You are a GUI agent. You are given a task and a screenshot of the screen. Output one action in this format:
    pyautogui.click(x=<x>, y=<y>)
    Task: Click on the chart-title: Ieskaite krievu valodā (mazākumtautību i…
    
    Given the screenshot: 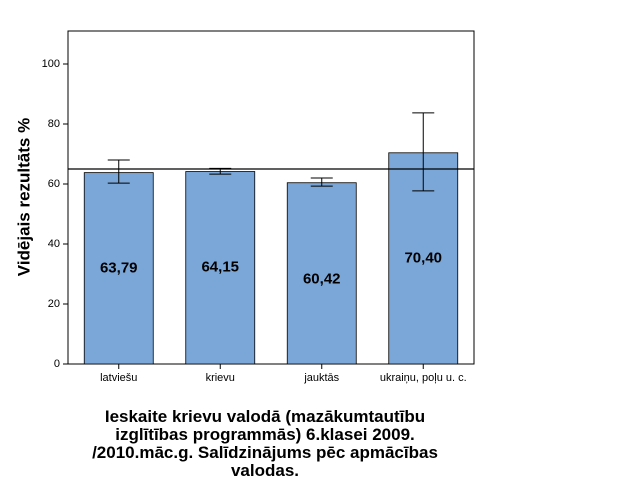 What is the action you would take?
    pyautogui.click(x=265, y=443)
    